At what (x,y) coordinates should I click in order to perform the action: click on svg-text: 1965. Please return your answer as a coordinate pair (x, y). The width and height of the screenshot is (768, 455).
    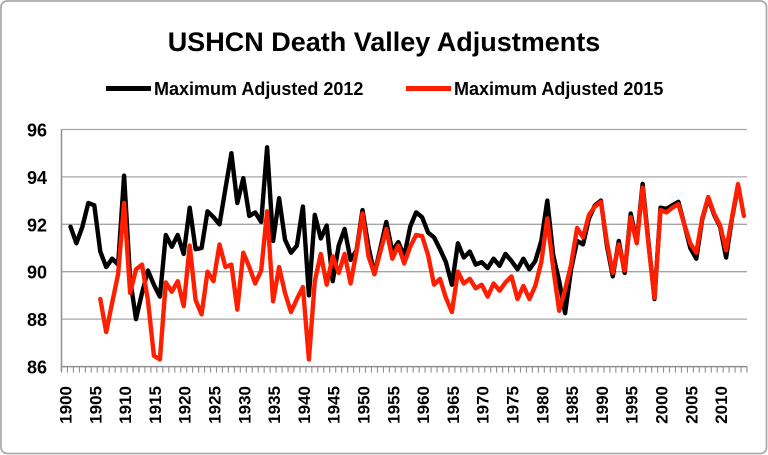
    Looking at the image, I should click on (453, 405).